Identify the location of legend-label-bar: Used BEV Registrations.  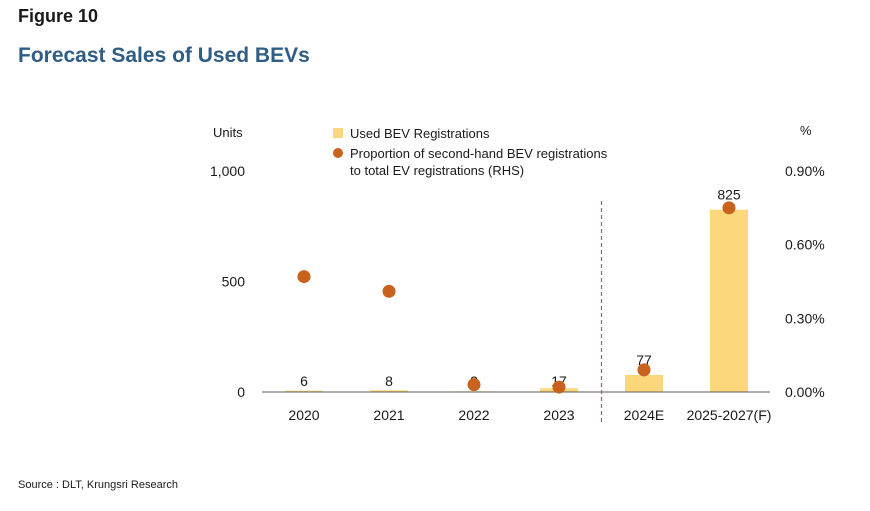
(420, 133).